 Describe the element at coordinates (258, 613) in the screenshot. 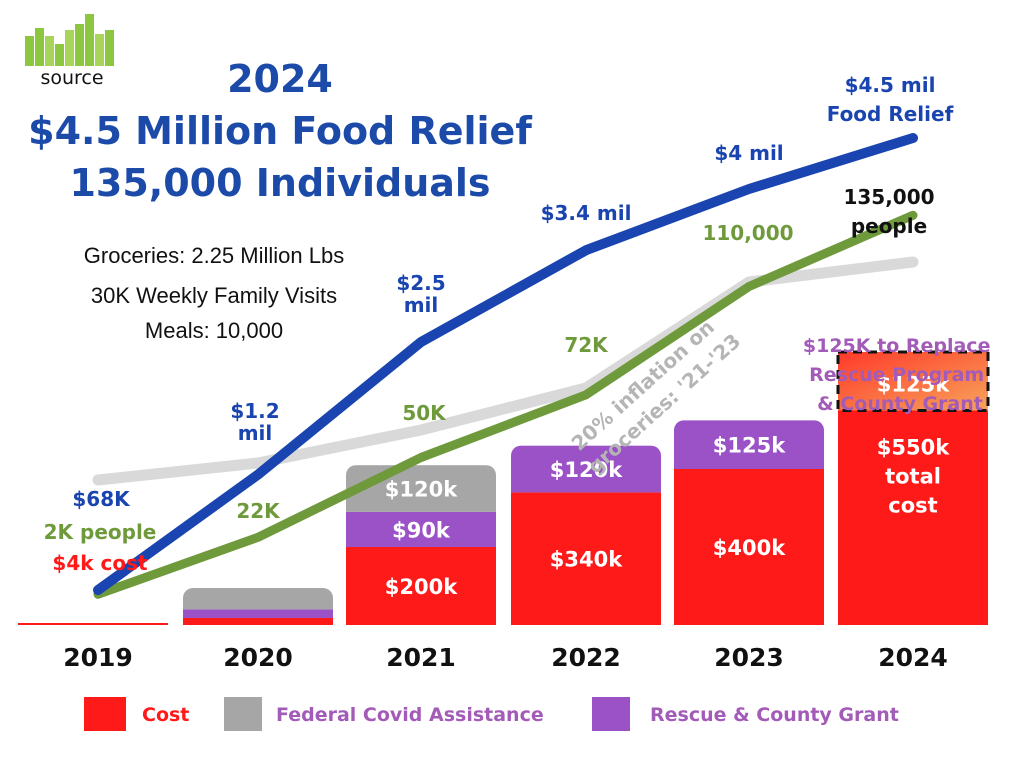

I see `bar-seg-rescue-2020` at that location.